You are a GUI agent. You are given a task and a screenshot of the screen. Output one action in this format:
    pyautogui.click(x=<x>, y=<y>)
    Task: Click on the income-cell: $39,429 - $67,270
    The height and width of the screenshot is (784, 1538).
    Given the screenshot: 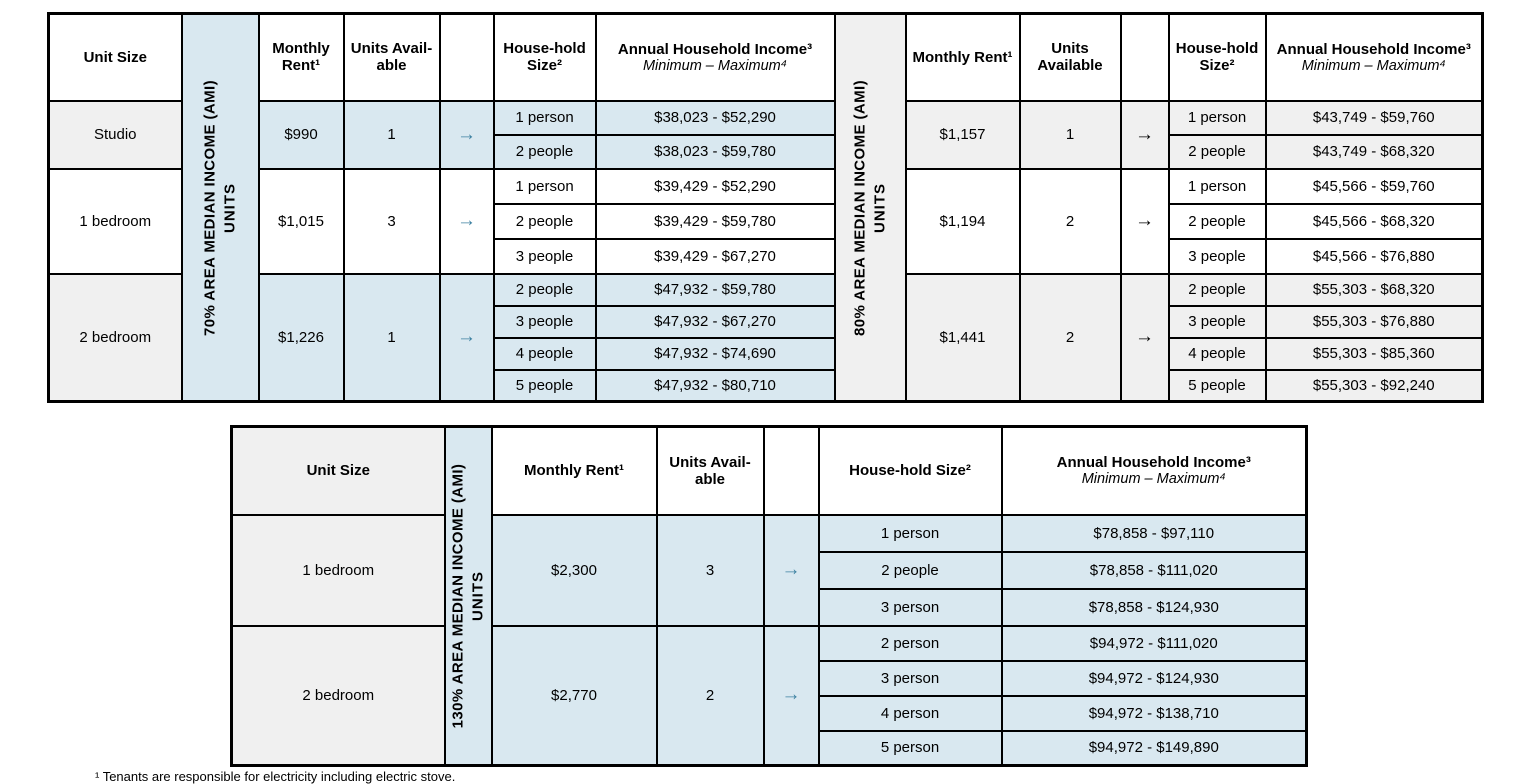 What is the action you would take?
    pyautogui.click(x=715, y=256)
    